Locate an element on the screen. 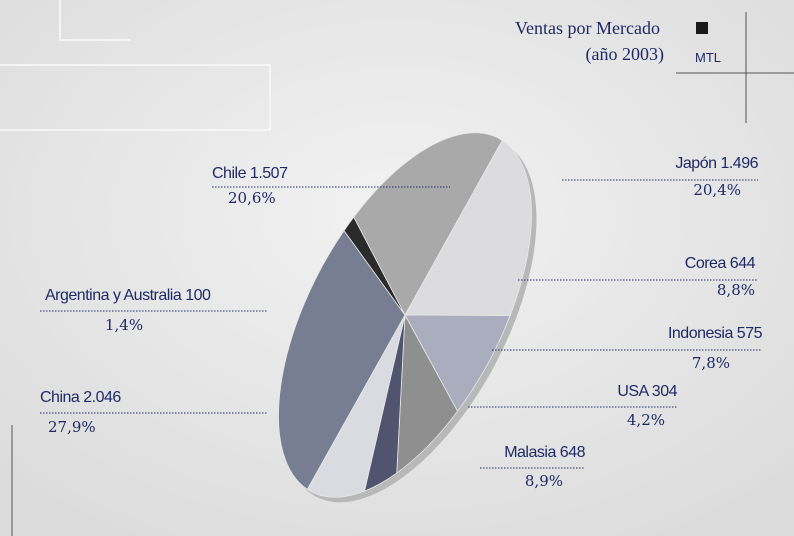 Image resolution: width=794 pixels, height=536 pixels. value-label: 2.046 is located at coordinates (102, 397).